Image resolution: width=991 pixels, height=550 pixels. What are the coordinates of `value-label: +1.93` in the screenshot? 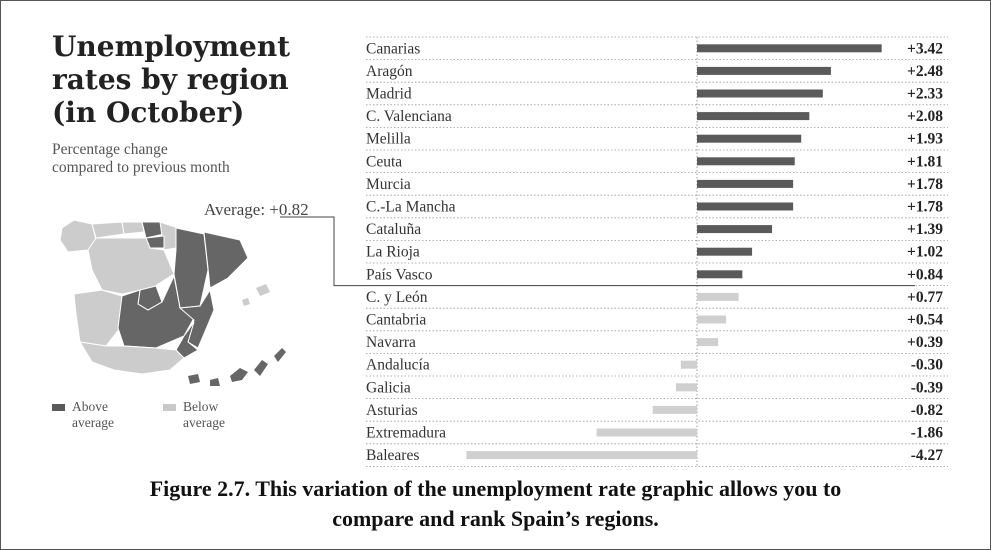 It's located at (925, 139).